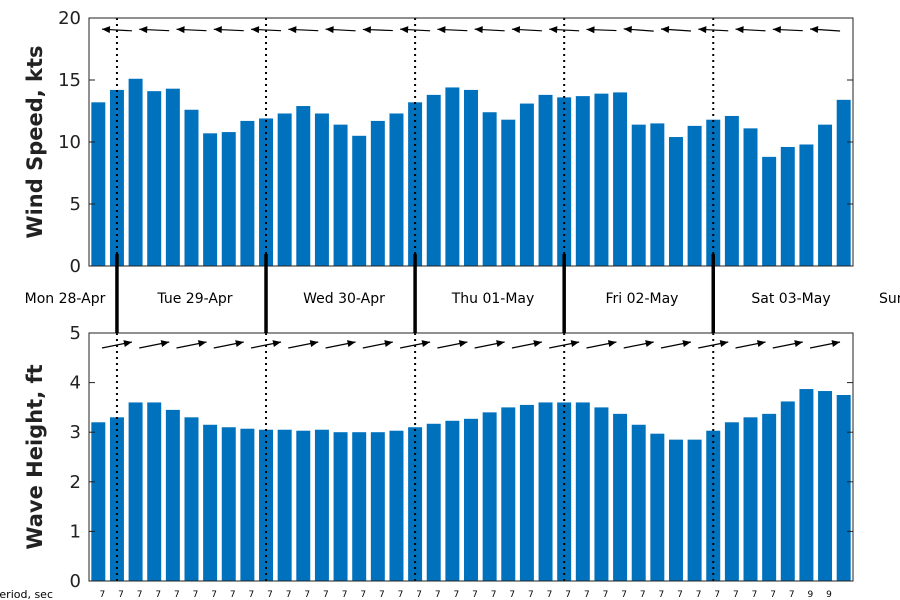 This screenshot has height=600, width=900. Describe the element at coordinates (493, 299) in the screenshot. I see `day-label: Thu 01-May` at that location.